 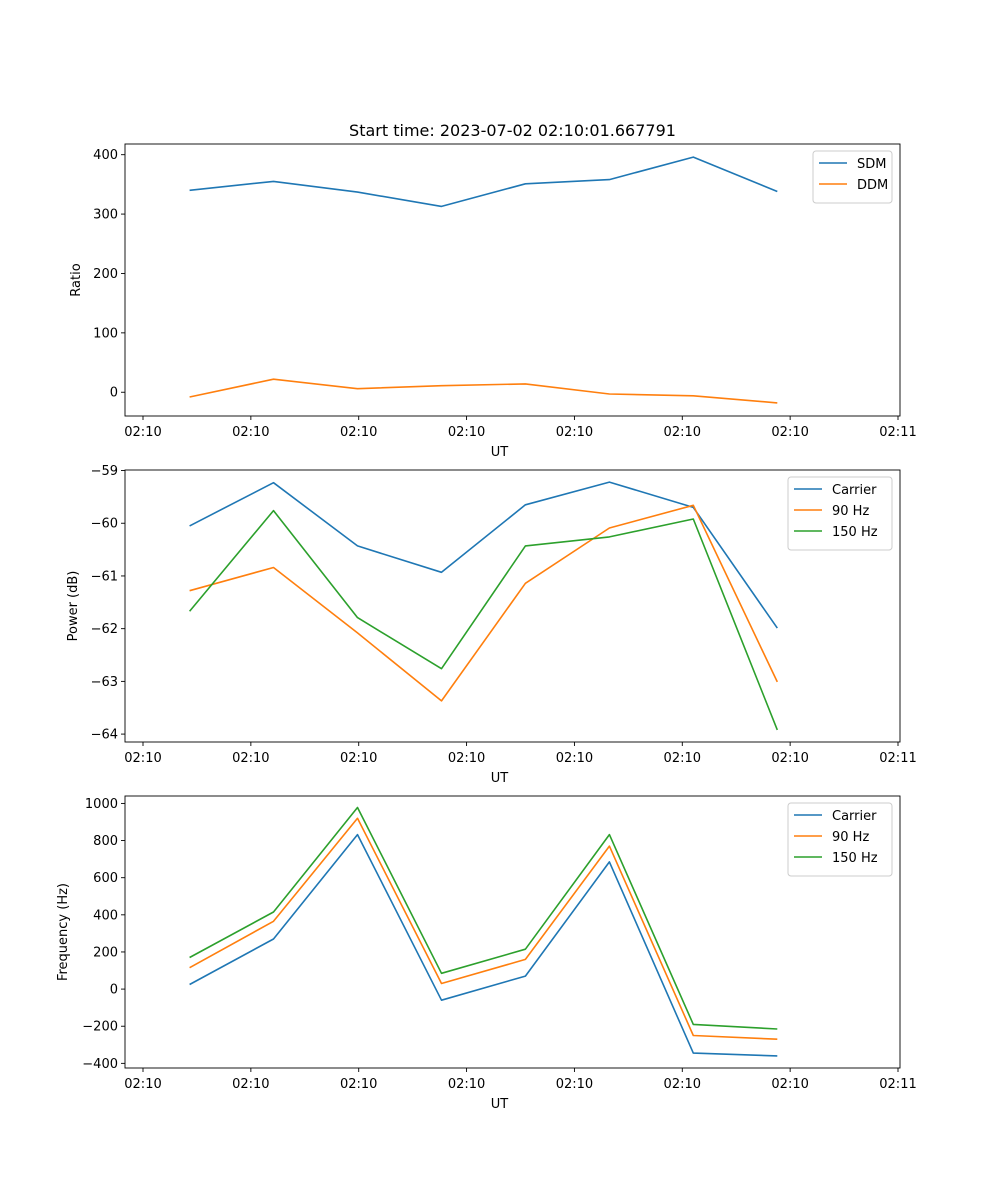 What do you see at coordinates (852, 177) in the screenshot?
I see `legend-box` at bounding box center [852, 177].